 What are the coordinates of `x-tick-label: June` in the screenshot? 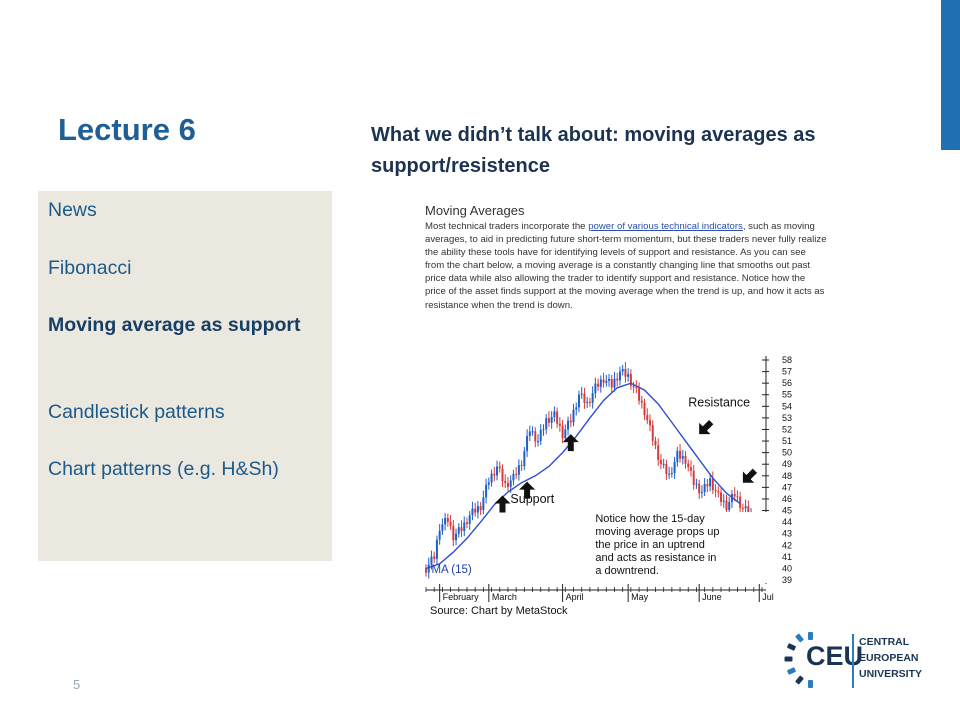 It's located at (712, 597).